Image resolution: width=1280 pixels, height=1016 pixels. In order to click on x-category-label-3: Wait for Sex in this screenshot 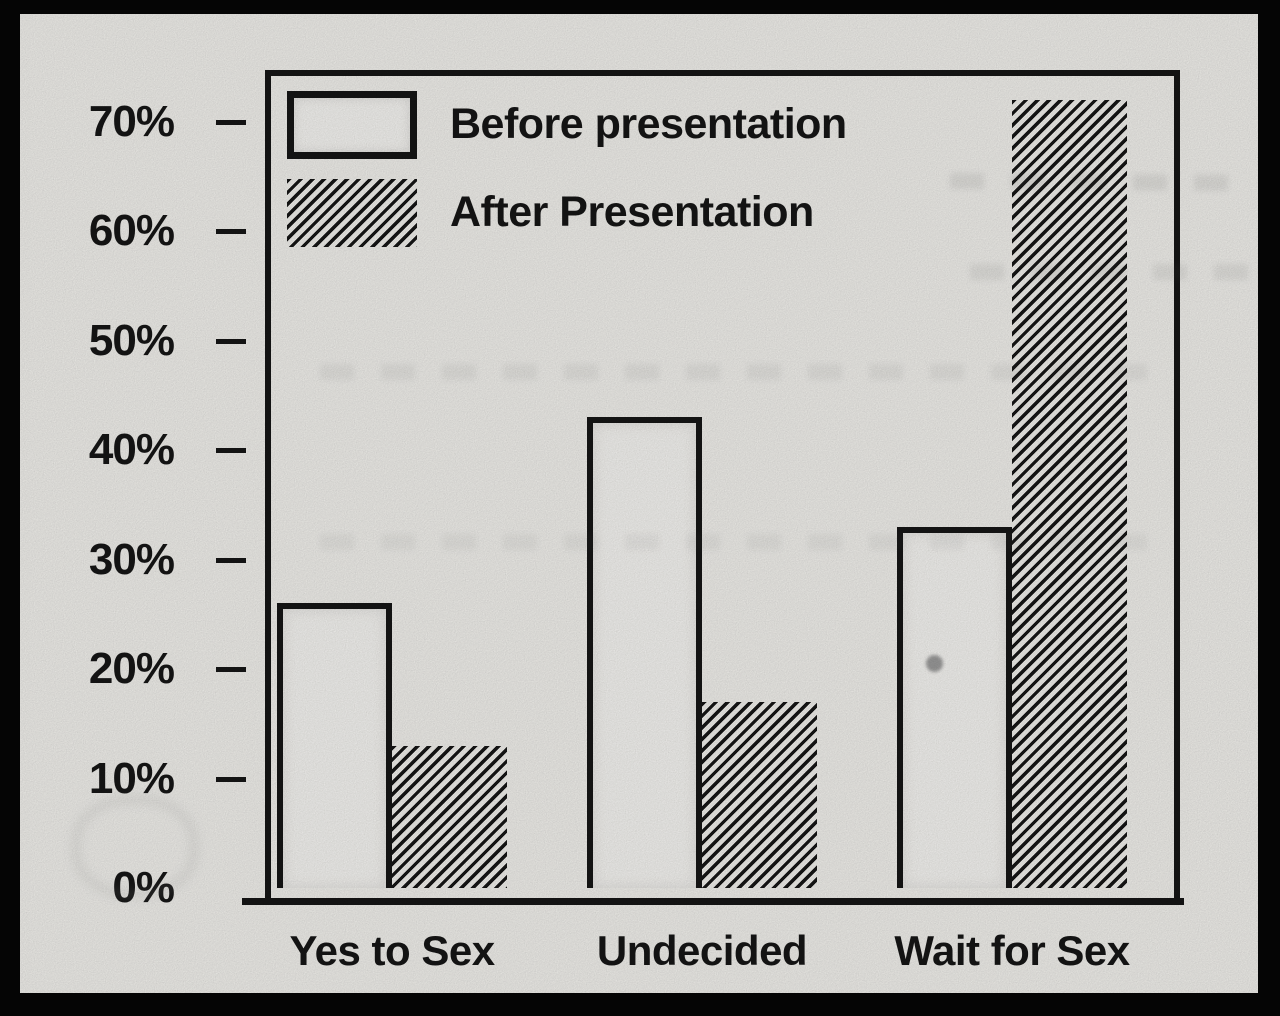, I will do `click(1012, 950)`.